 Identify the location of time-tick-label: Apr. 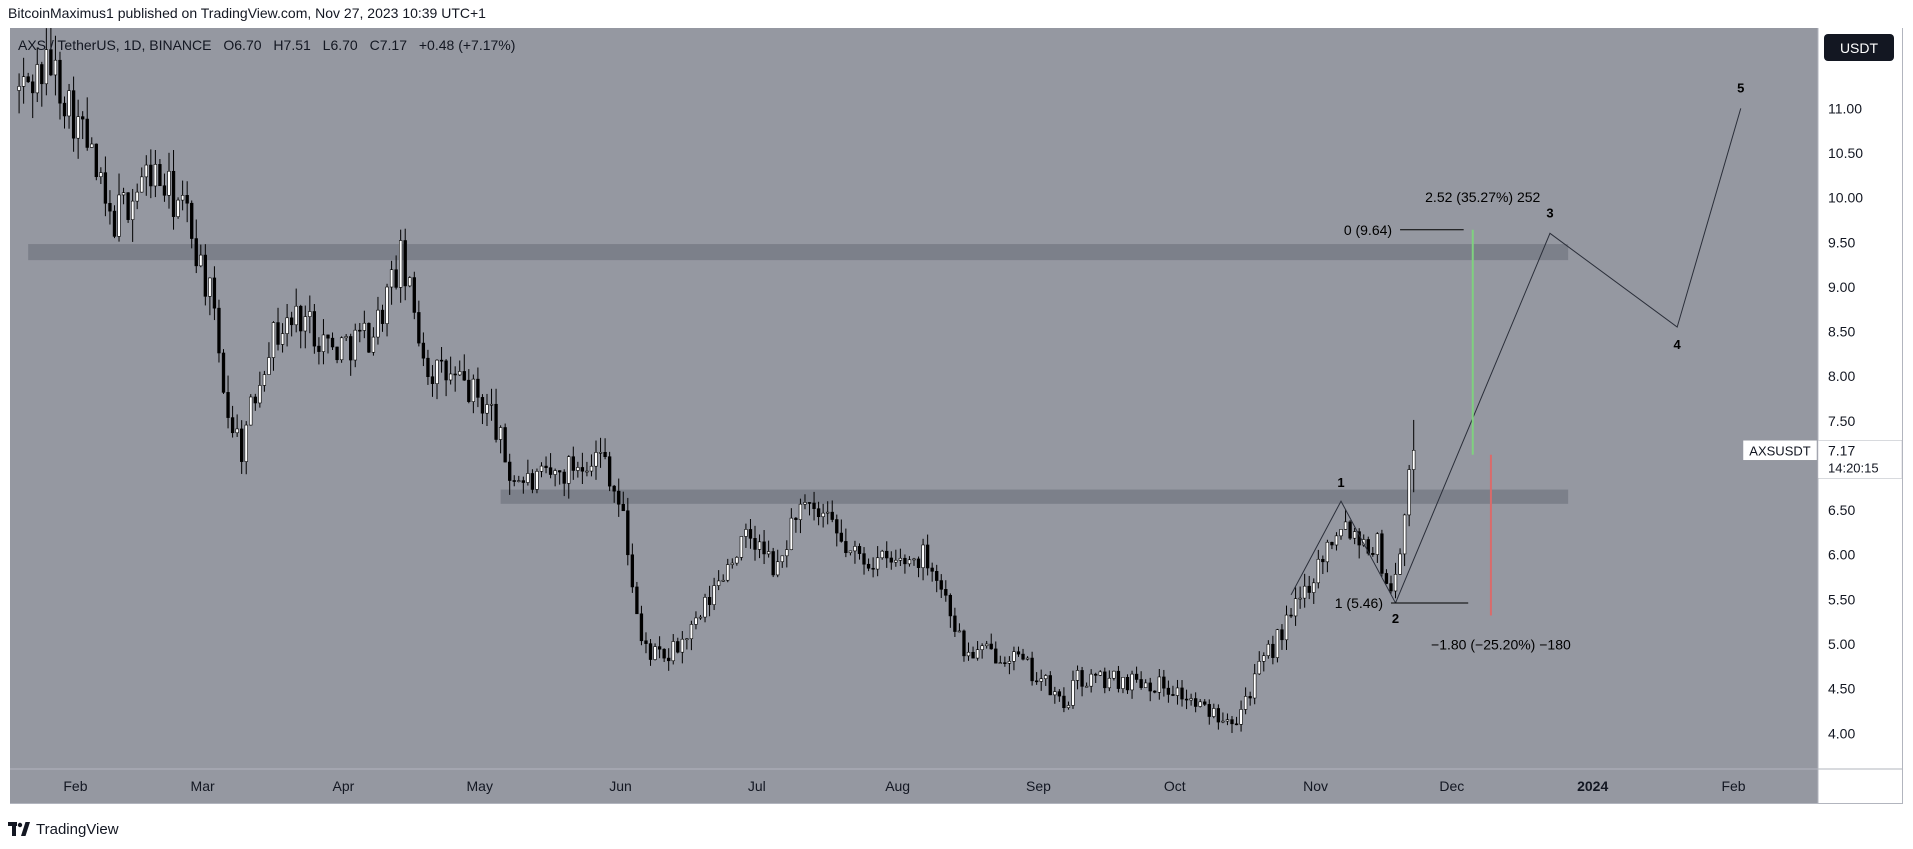
(344, 786).